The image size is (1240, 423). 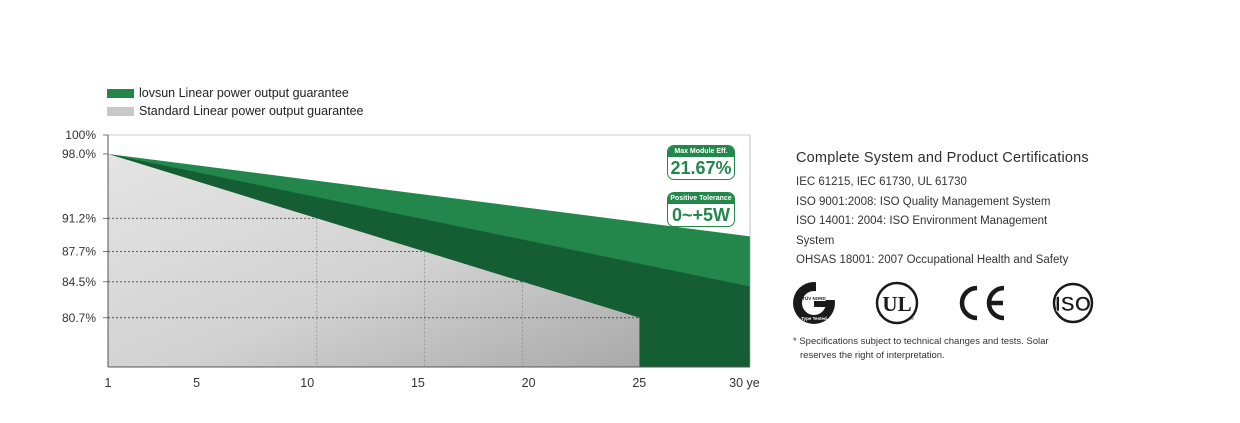 I want to click on legend-swatch-green, so click(x=120, y=93).